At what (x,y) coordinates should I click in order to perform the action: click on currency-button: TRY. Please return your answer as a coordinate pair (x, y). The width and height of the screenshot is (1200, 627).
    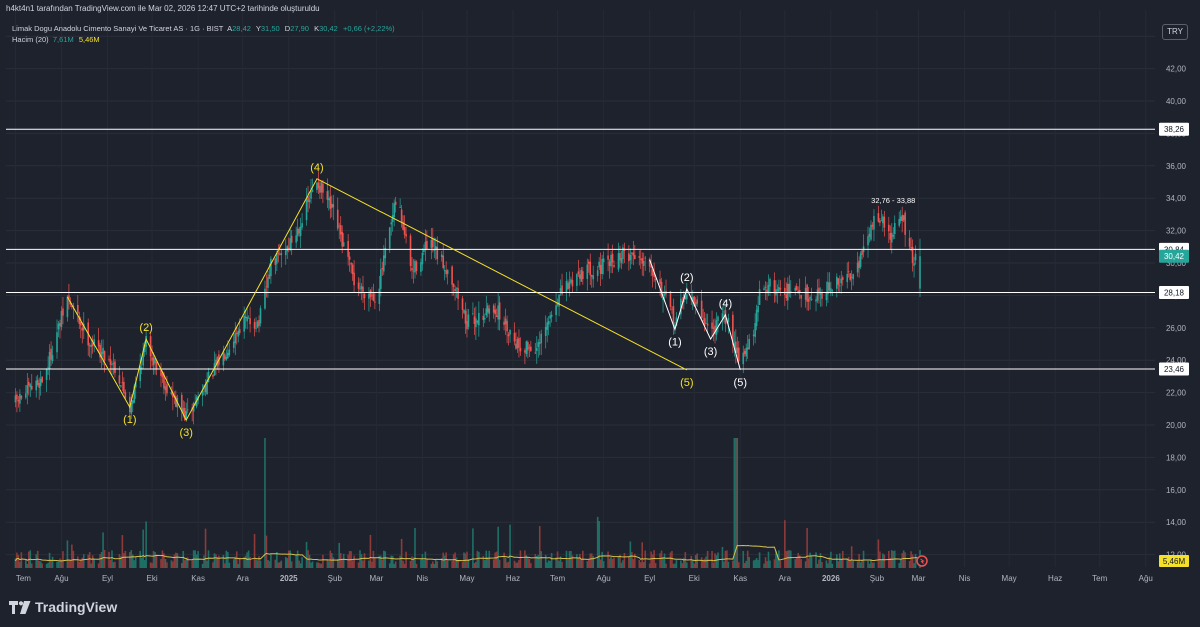
    Looking at the image, I should click on (1175, 32).